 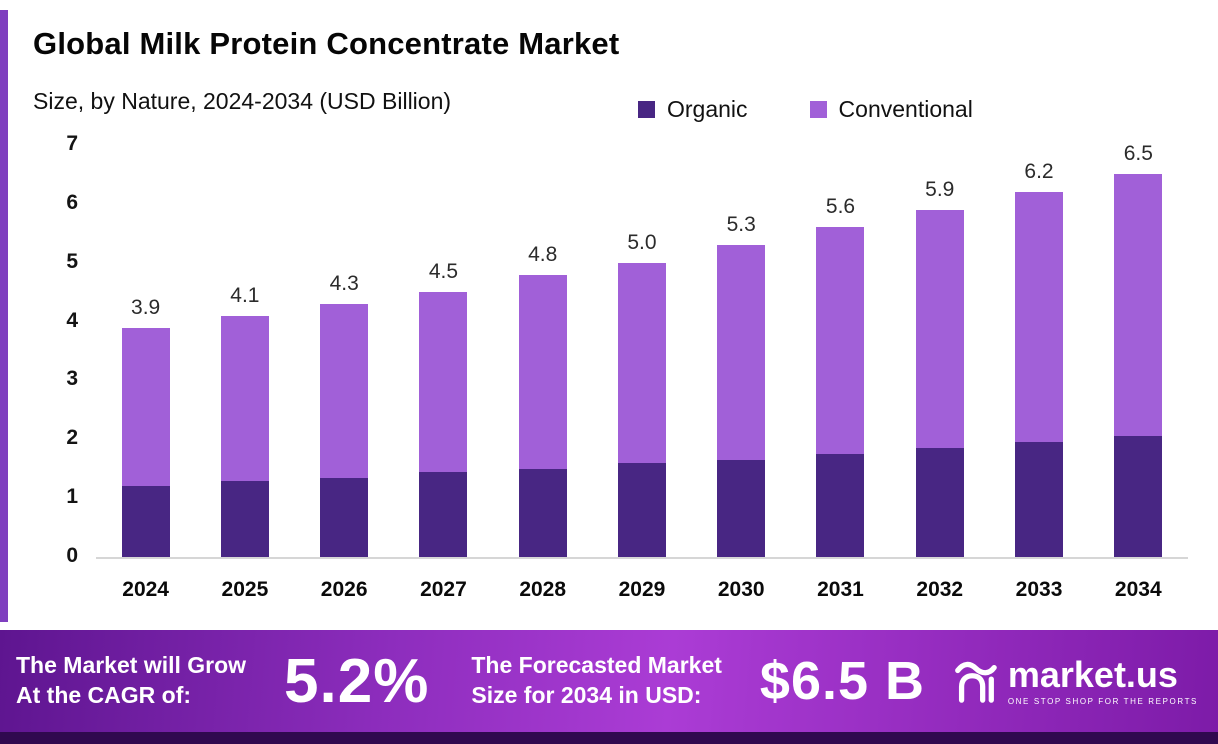 What do you see at coordinates (443, 589) in the screenshot?
I see `x-axis-label-2027: 2027` at bounding box center [443, 589].